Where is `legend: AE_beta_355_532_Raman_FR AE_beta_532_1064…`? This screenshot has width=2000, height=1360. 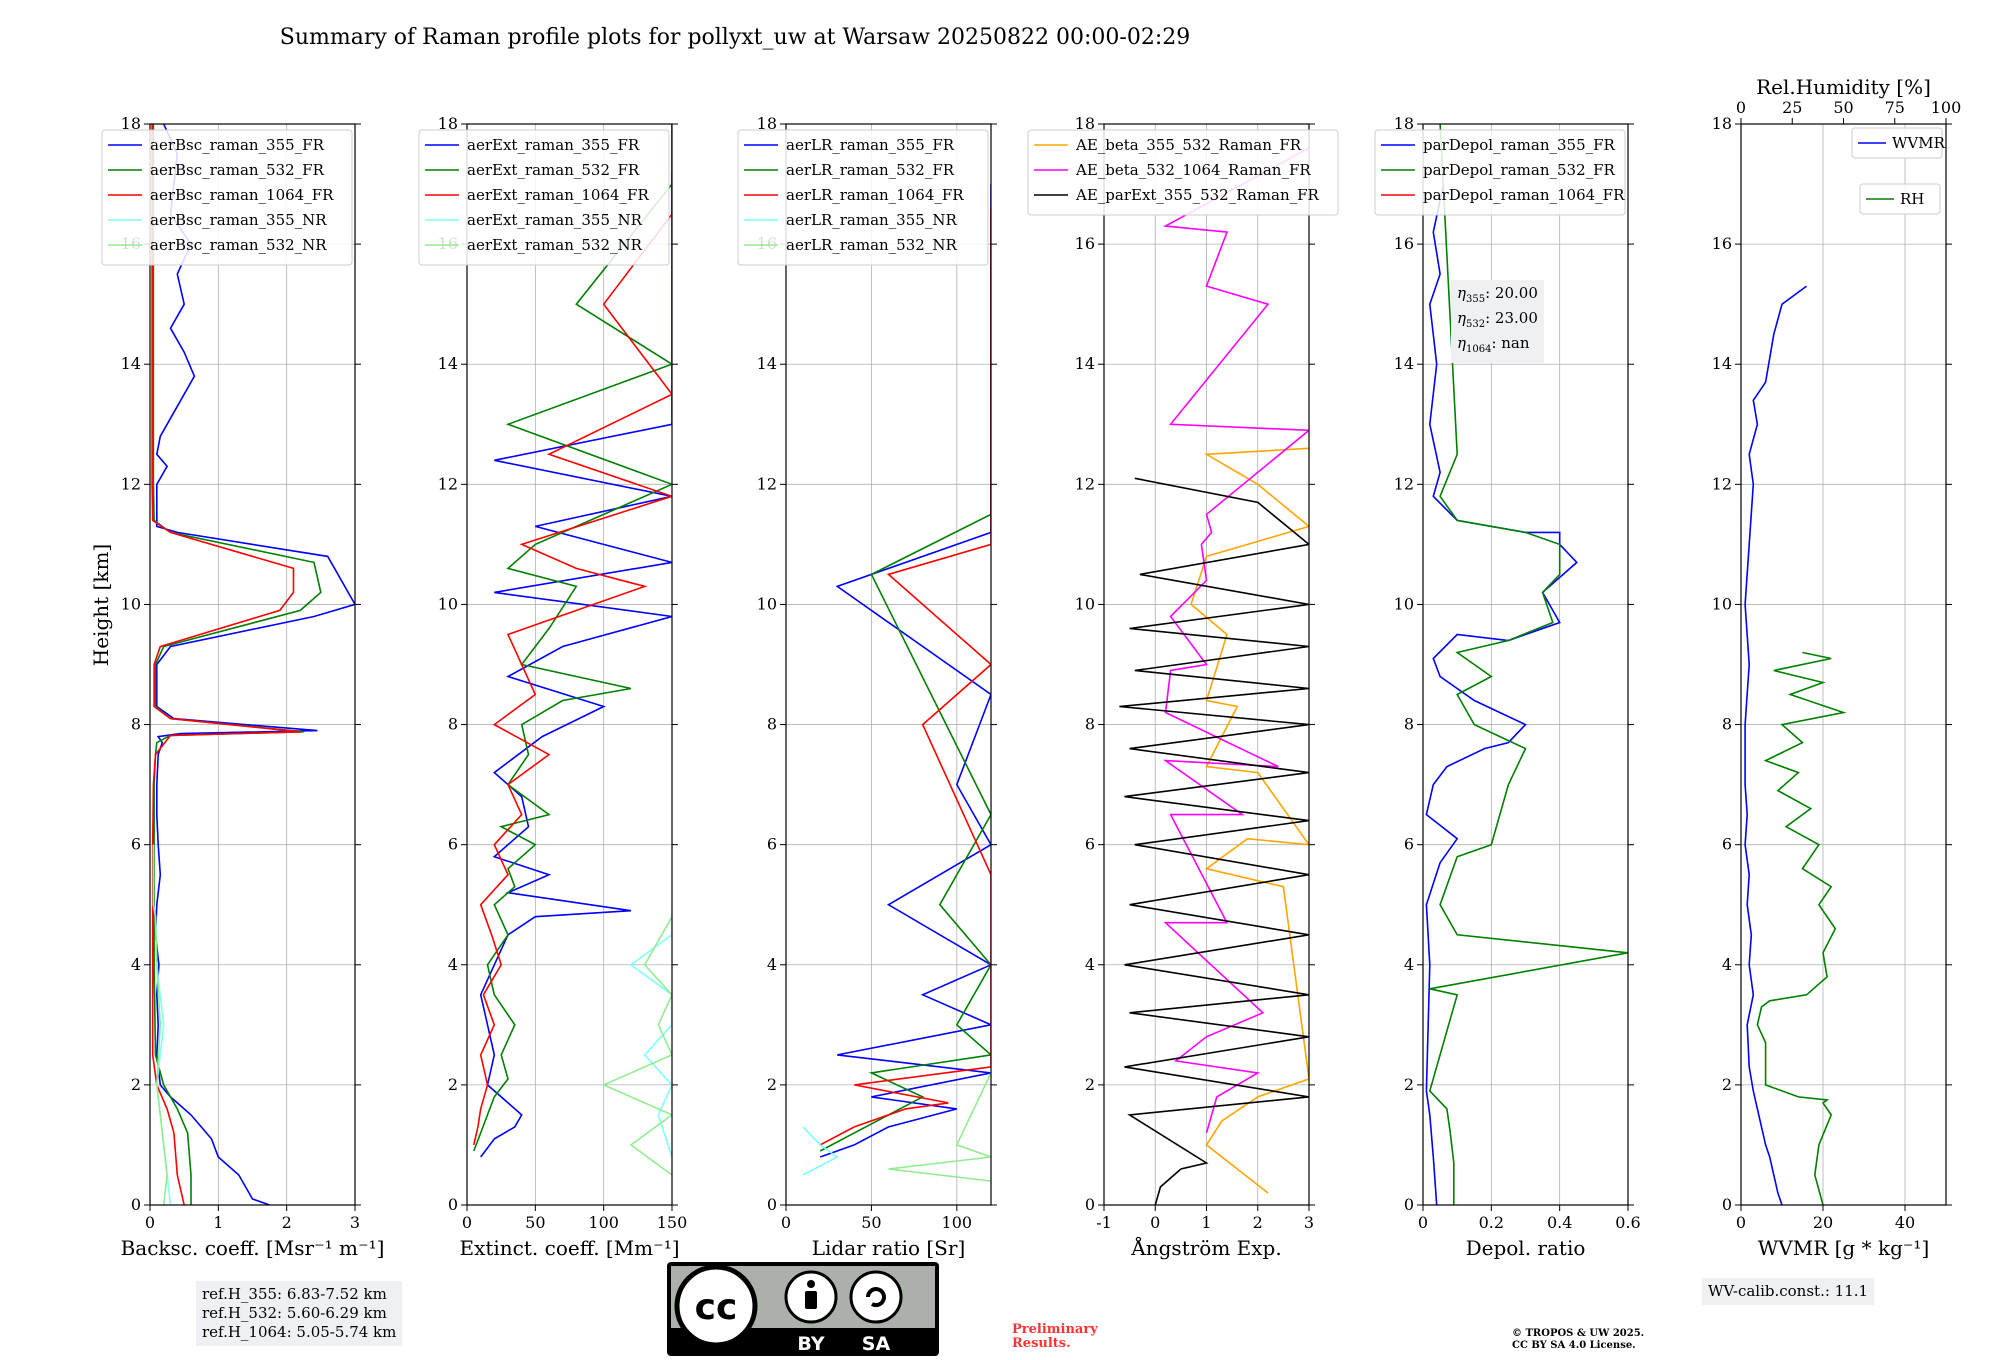
legend: AE_beta_355_532_Raman_FR AE_beta_532_1064… is located at coordinates (1183, 172).